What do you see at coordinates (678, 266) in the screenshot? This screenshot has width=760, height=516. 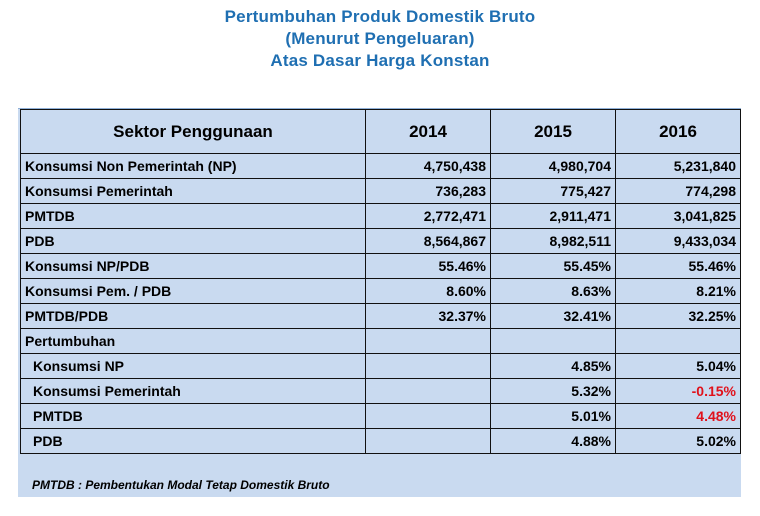 I see `cell-2016: 55.46%` at bounding box center [678, 266].